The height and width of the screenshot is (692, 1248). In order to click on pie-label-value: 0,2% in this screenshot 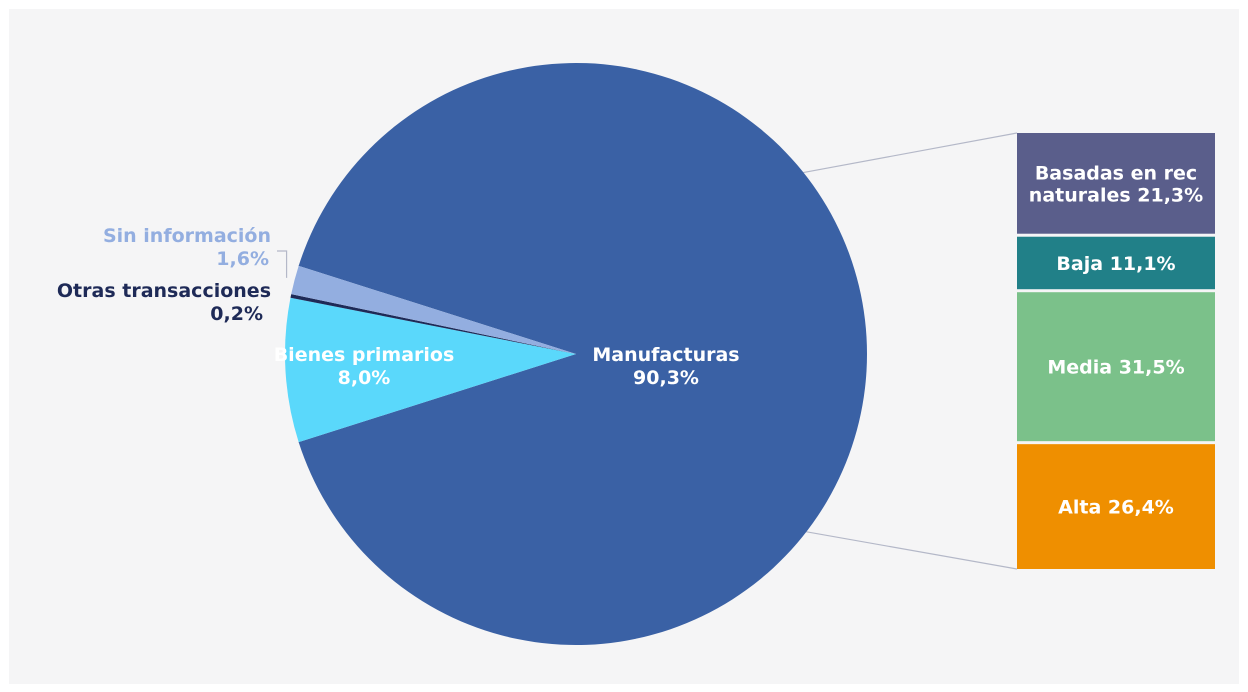, I will do `click(236, 314)`.